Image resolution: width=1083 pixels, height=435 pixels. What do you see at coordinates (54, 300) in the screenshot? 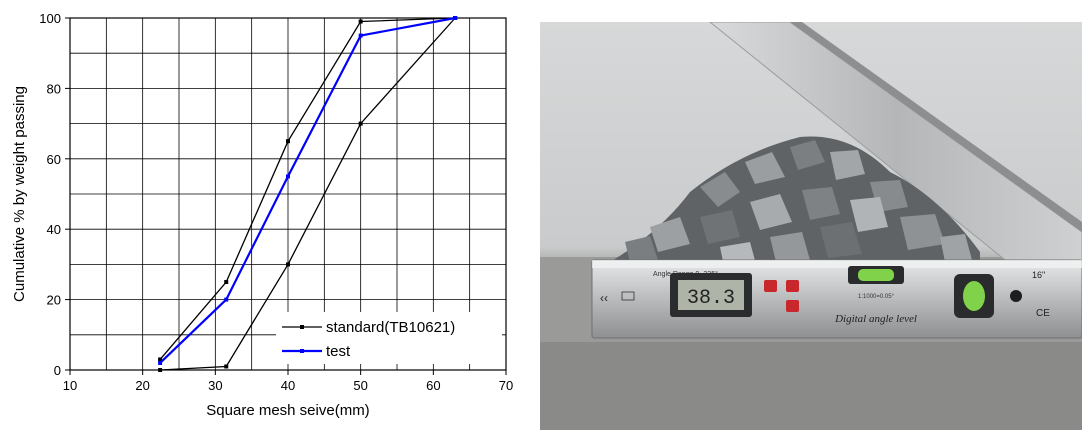
I see `y-tick-label: 20` at bounding box center [54, 300].